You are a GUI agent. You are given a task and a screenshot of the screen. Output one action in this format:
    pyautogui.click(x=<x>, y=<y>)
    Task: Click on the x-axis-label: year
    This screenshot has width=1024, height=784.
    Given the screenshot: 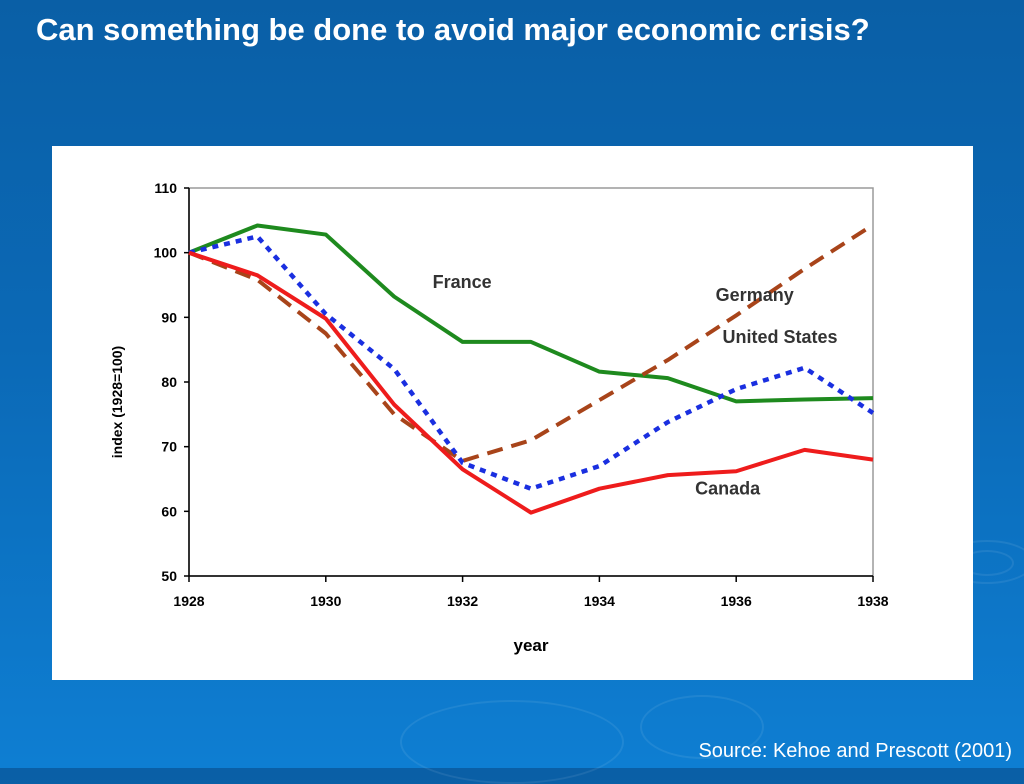 What is the action you would take?
    pyautogui.click(x=531, y=645)
    